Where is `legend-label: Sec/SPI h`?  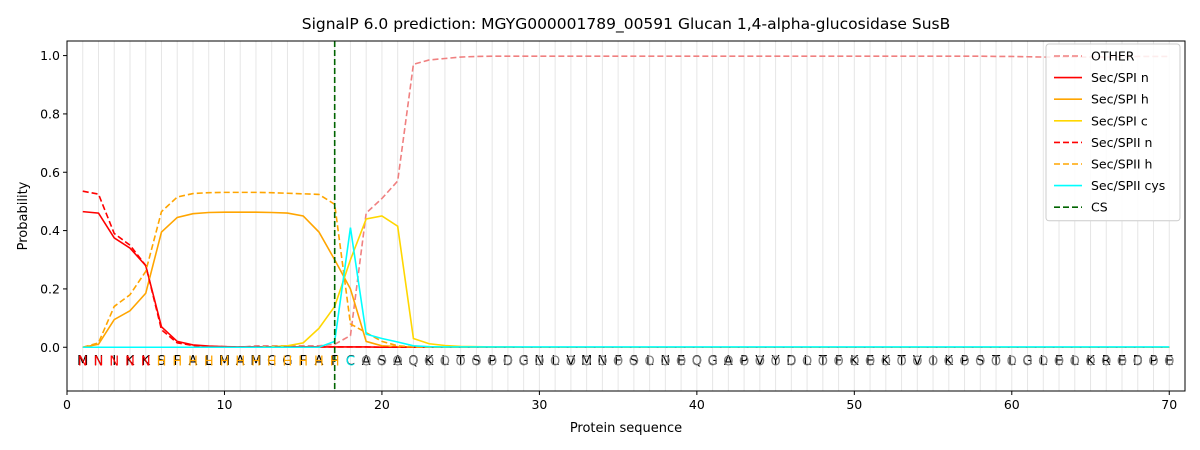 legend-label: Sec/SPI h is located at coordinates (1120, 99).